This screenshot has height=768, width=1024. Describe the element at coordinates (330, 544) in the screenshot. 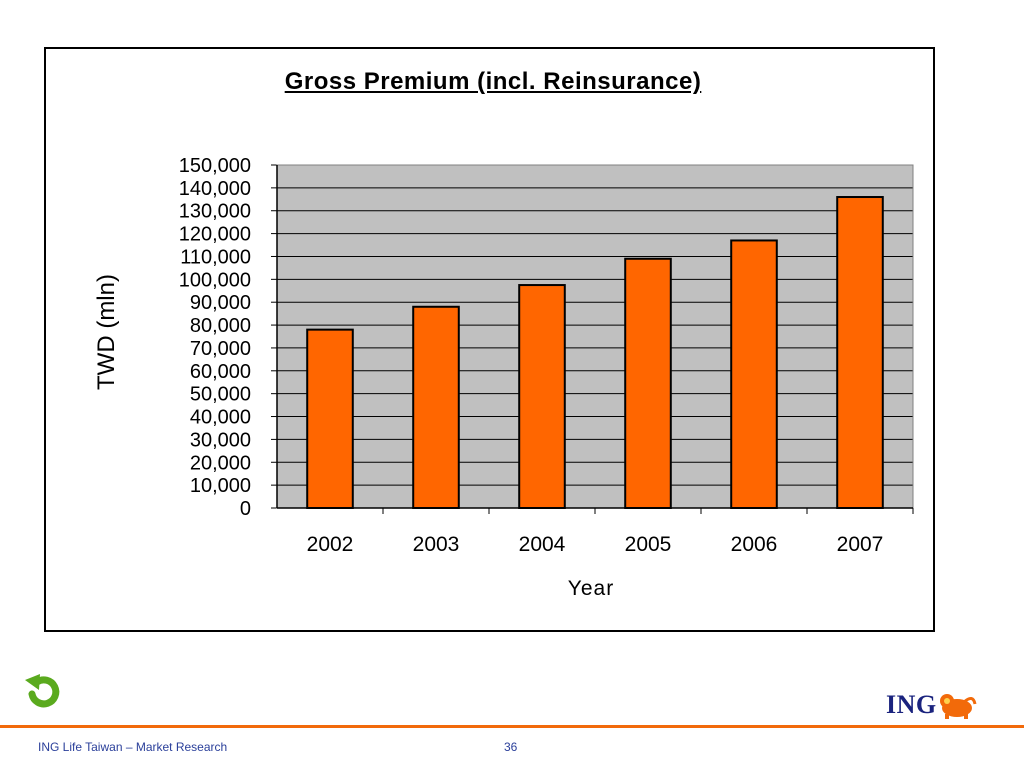

I see `x-tick-label: 2002` at that location.